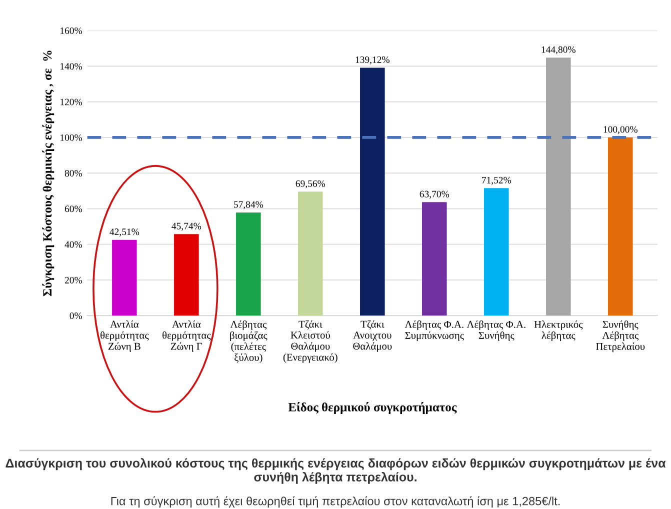 The height and width of the screenshot is (509, 671). I want to click on y-tick-label: 80%, so click(73, 173).